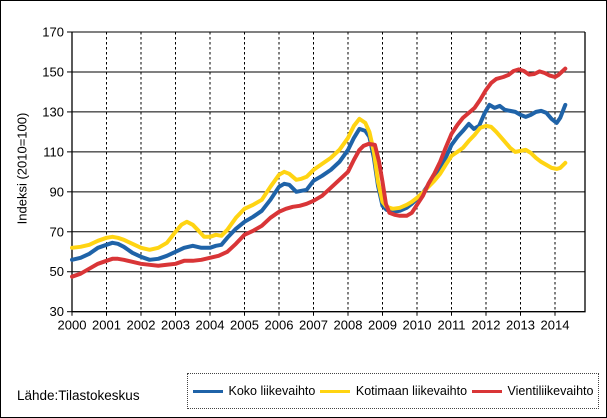 Image resolution: width=607 pixels, height=418 pixels. What do you see at coordinates (210, 325) in the screenshot?
I see `x-tick-label-2004: 2004` at bounding box center [210, 325].